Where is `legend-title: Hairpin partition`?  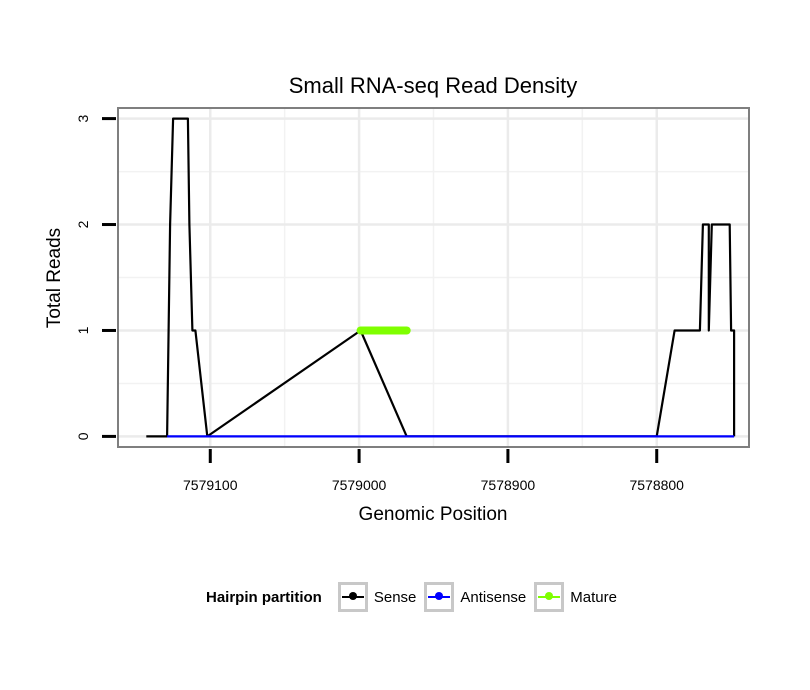
legend-title: Hairpin partition is located at coordinates (264, 597).